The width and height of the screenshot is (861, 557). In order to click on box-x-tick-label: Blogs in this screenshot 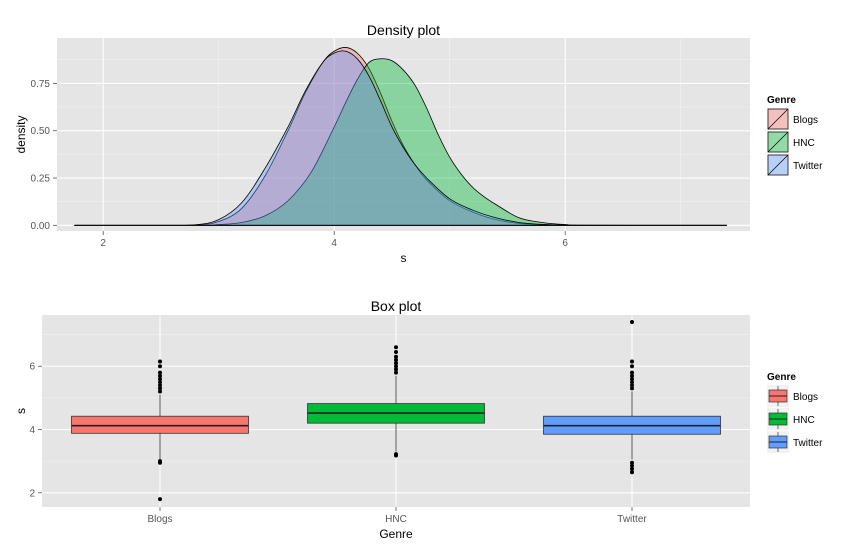, I will do `click(159, 519)`.